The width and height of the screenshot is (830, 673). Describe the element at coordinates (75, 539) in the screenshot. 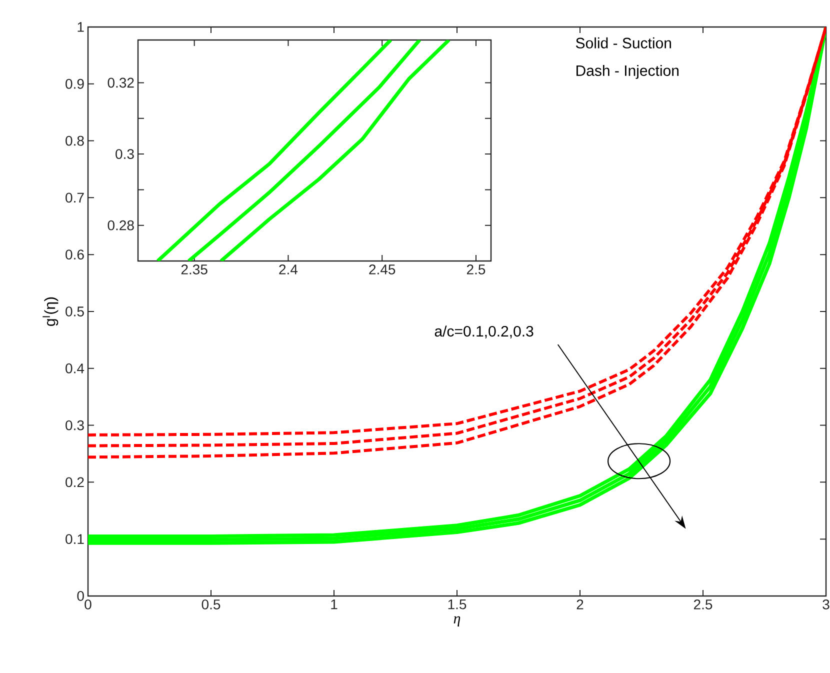

I see `y-tick-label: 0.1` at that location.